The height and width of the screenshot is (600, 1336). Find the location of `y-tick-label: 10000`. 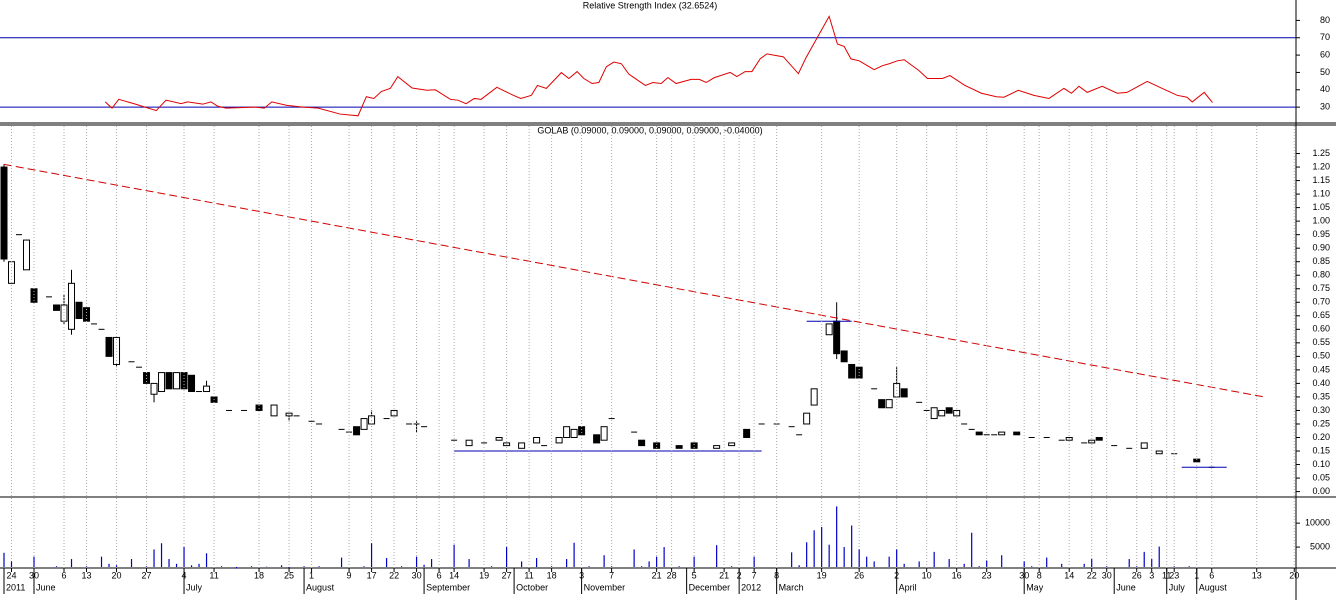

y-tick-label: 10000 is located at coordinates (1317, 523).